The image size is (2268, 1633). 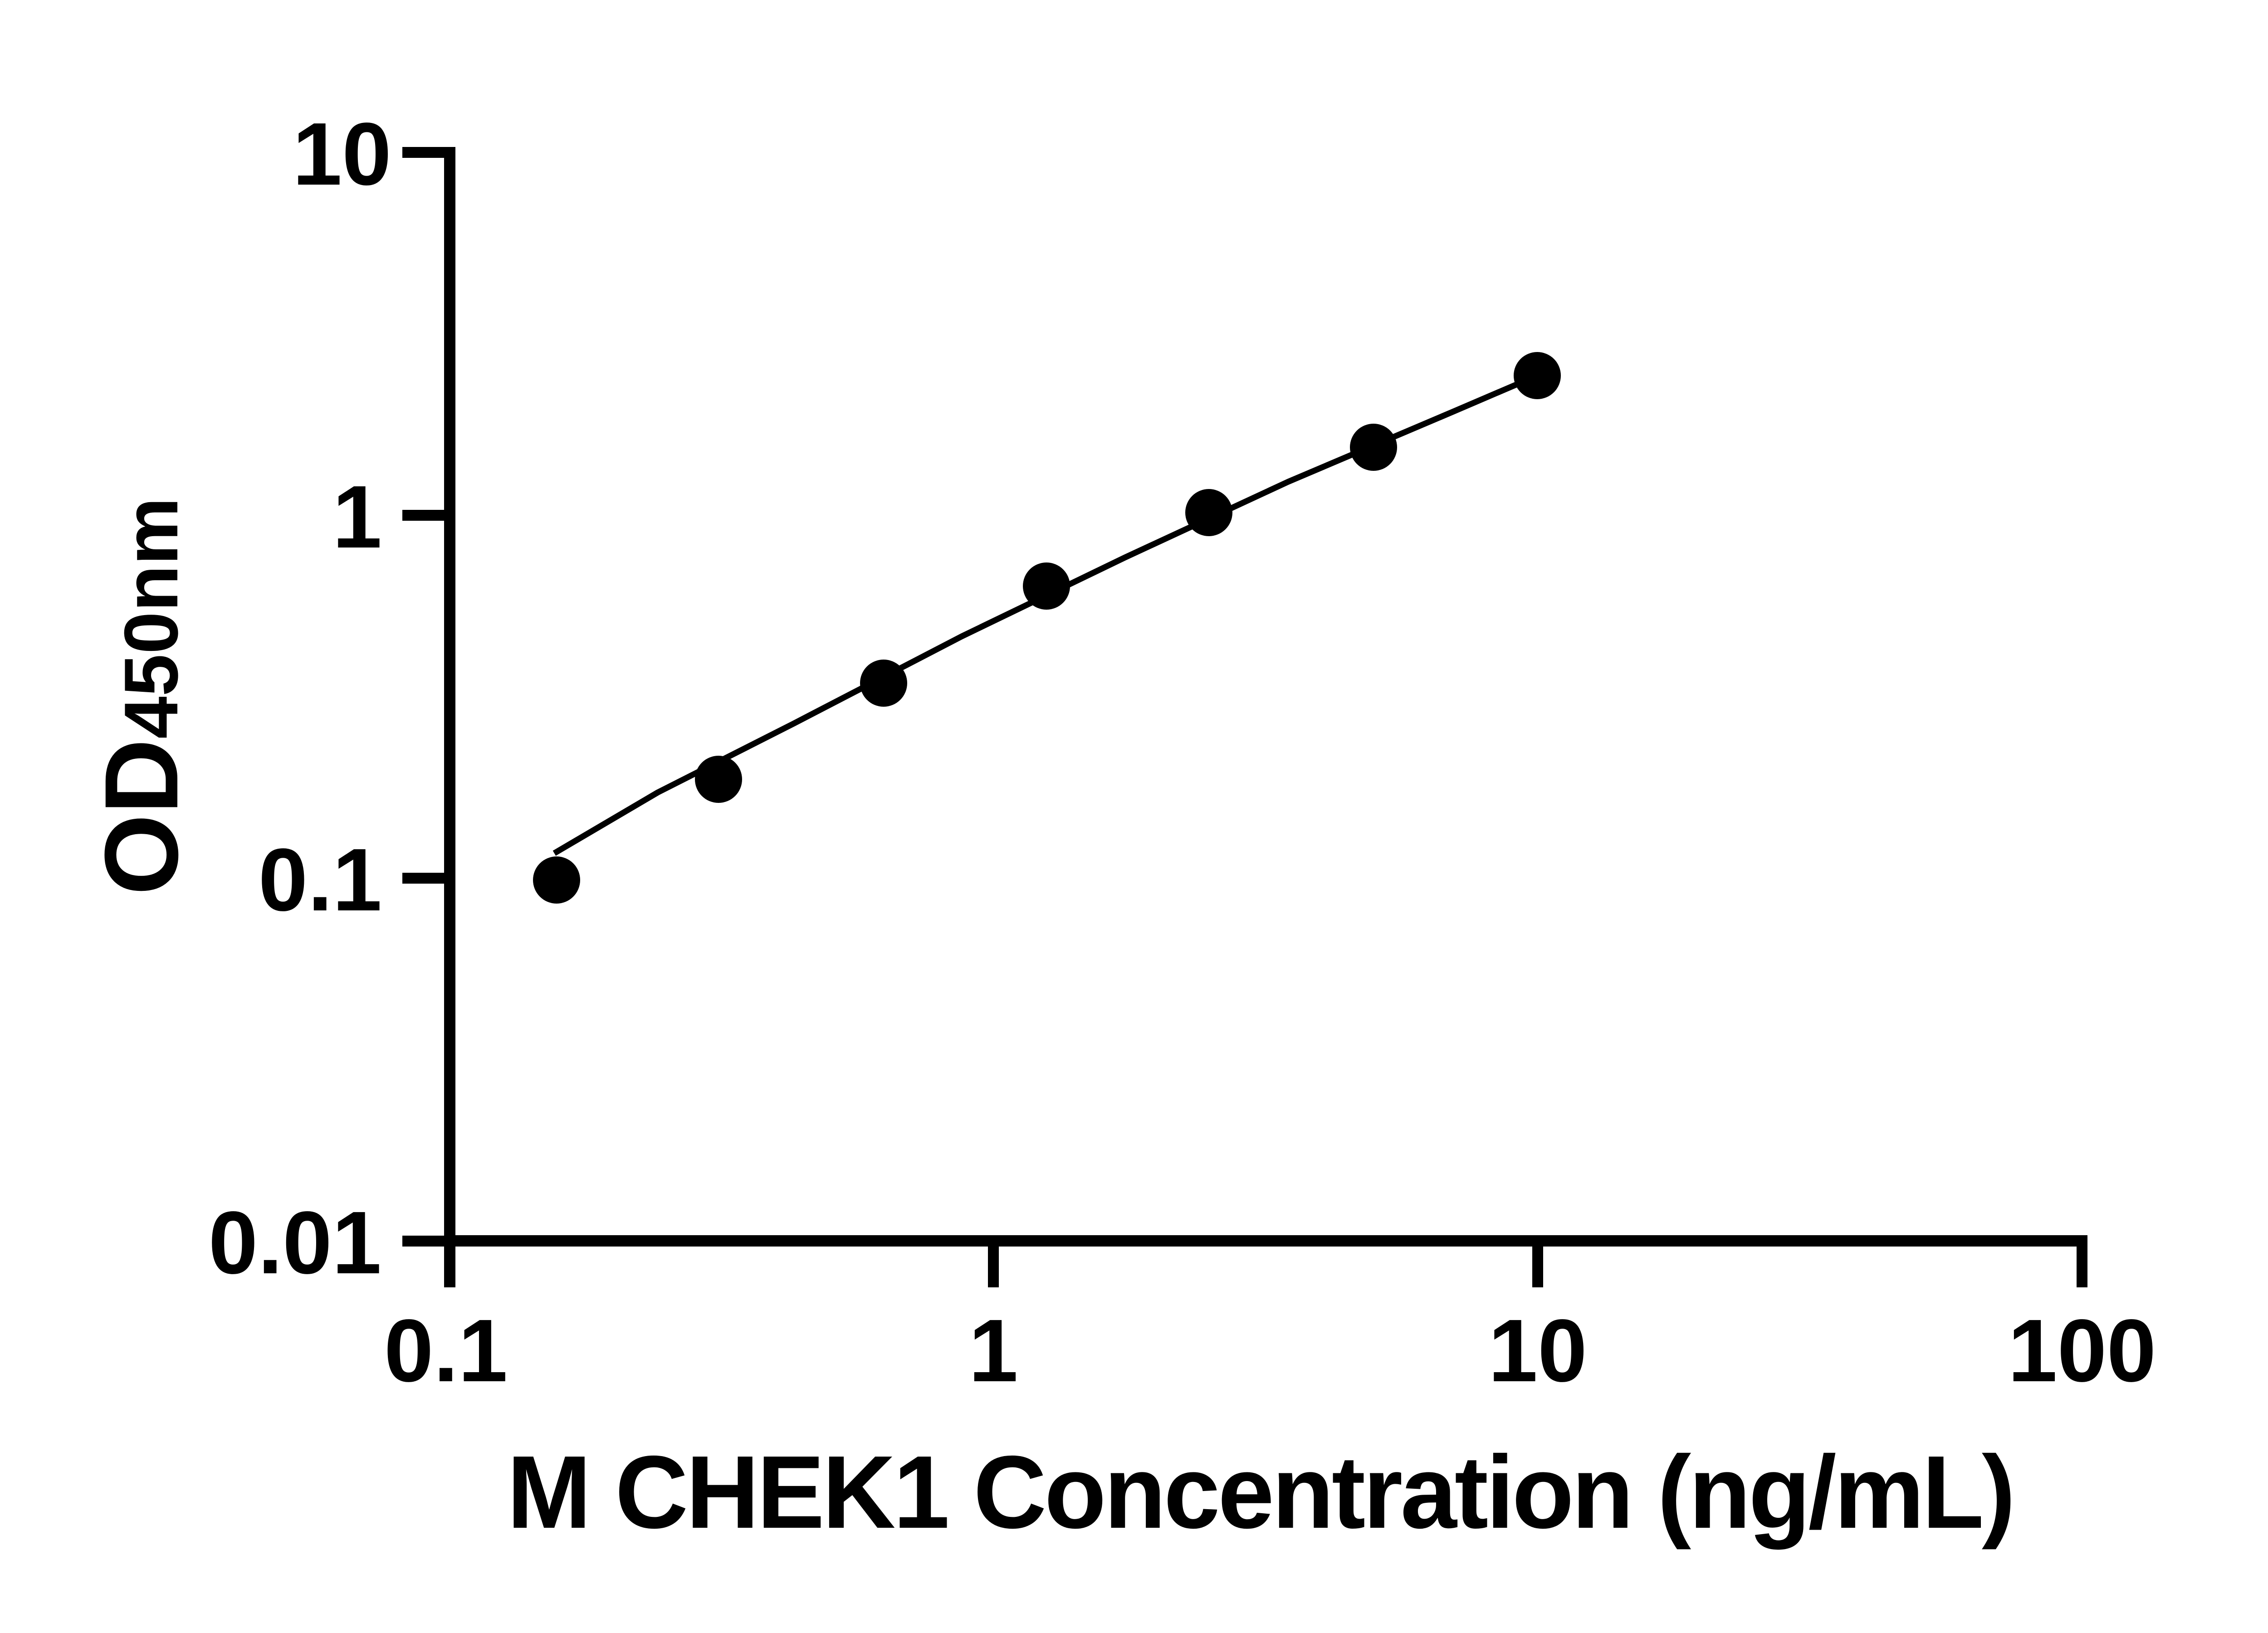 What do you see at coordinates (141, 696) in the screenshot?
I see `svg-text: OD450nm` at bounding box center [141, 696].